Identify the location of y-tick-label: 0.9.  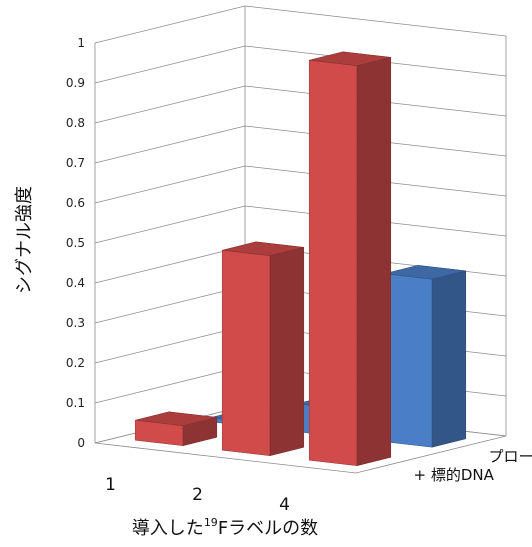
(75, 83).